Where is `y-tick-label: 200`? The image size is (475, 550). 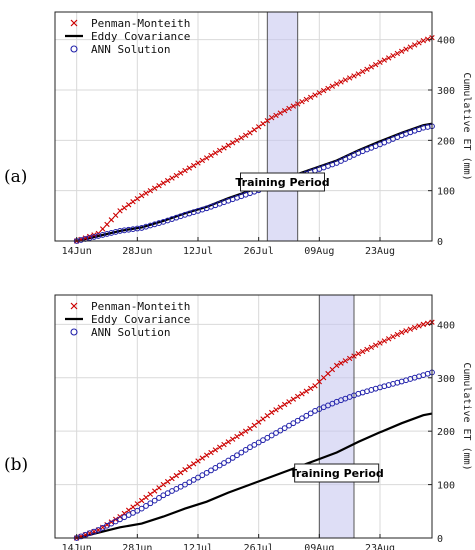 y-tick-label: 200 is located at coordinates (446, 432).